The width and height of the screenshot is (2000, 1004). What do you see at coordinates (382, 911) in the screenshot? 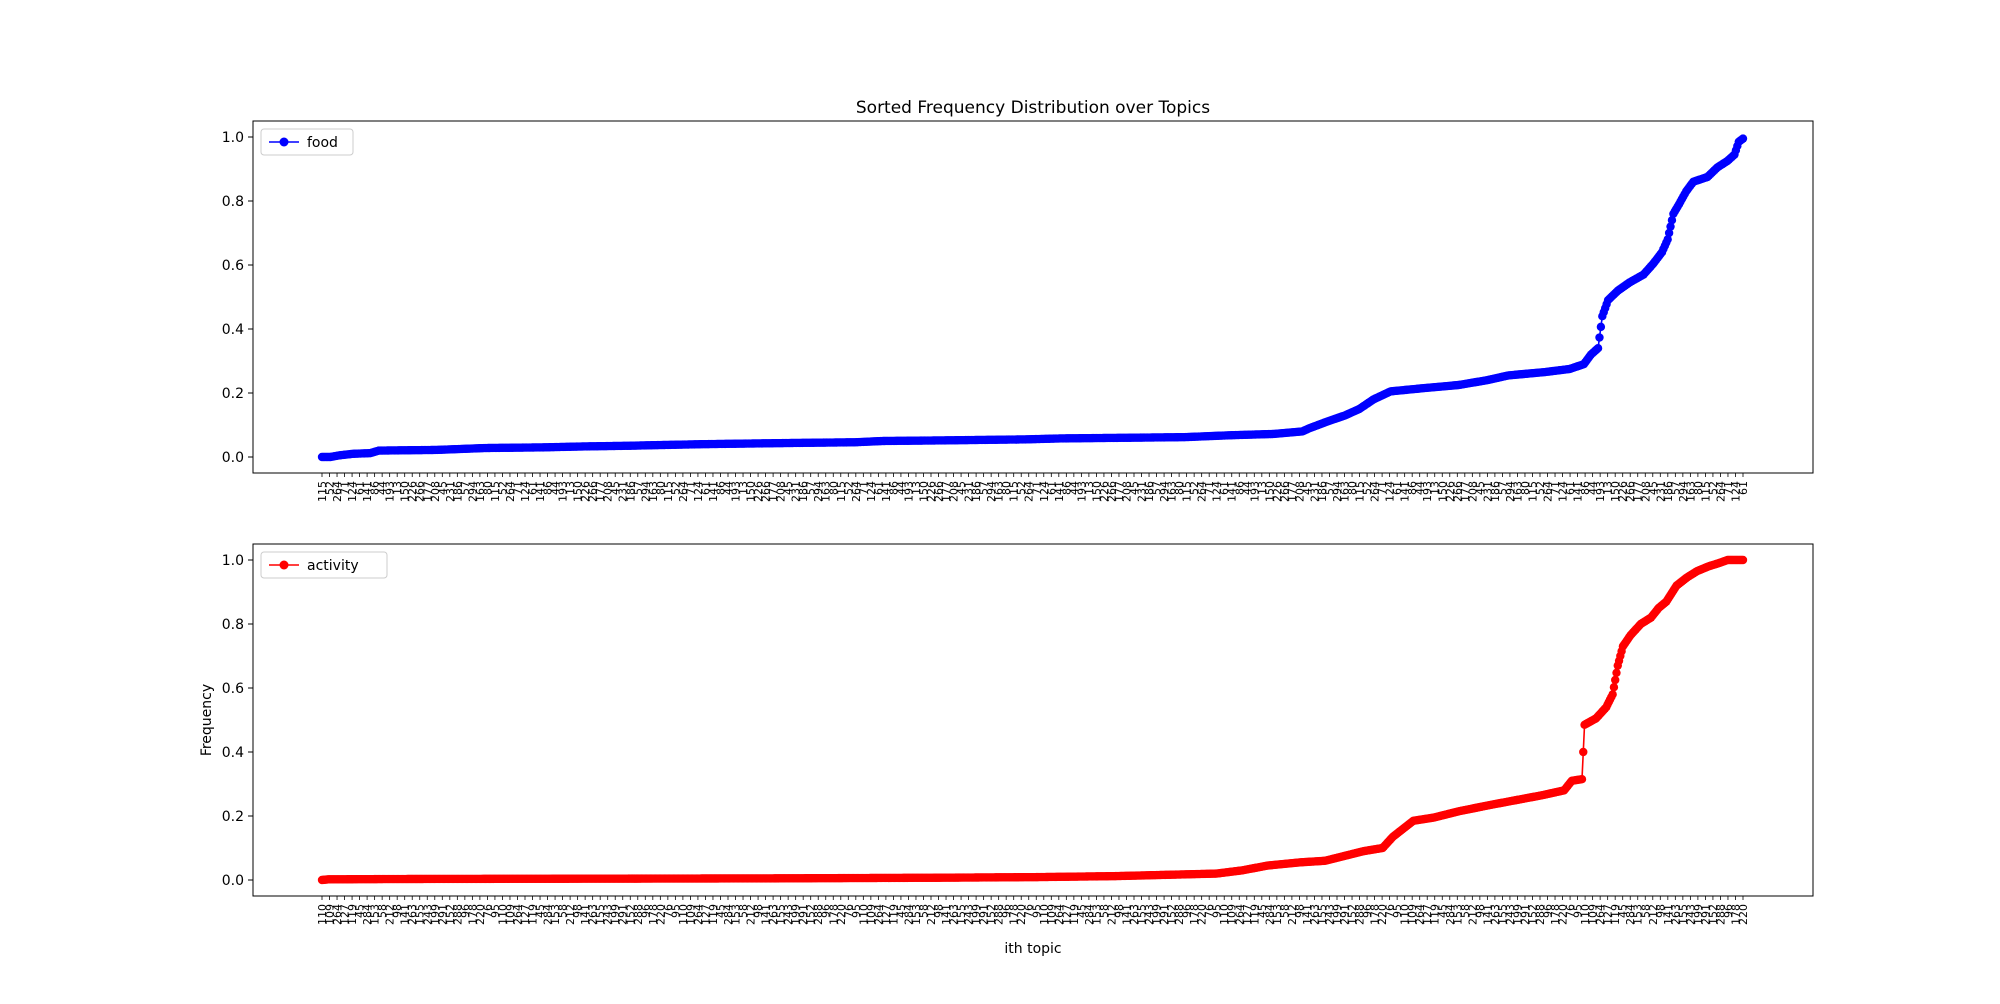
I see `x-tick-label: 58` at bounding box center [382, 911].